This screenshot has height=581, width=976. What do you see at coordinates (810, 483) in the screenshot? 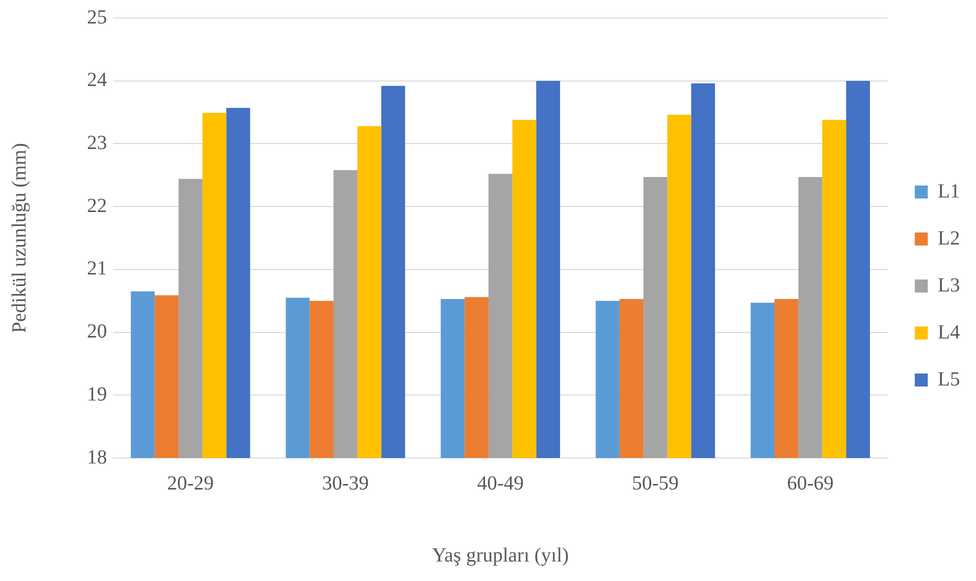
I see `x-tick-label: 60-69` at bounding box center [810, 483].